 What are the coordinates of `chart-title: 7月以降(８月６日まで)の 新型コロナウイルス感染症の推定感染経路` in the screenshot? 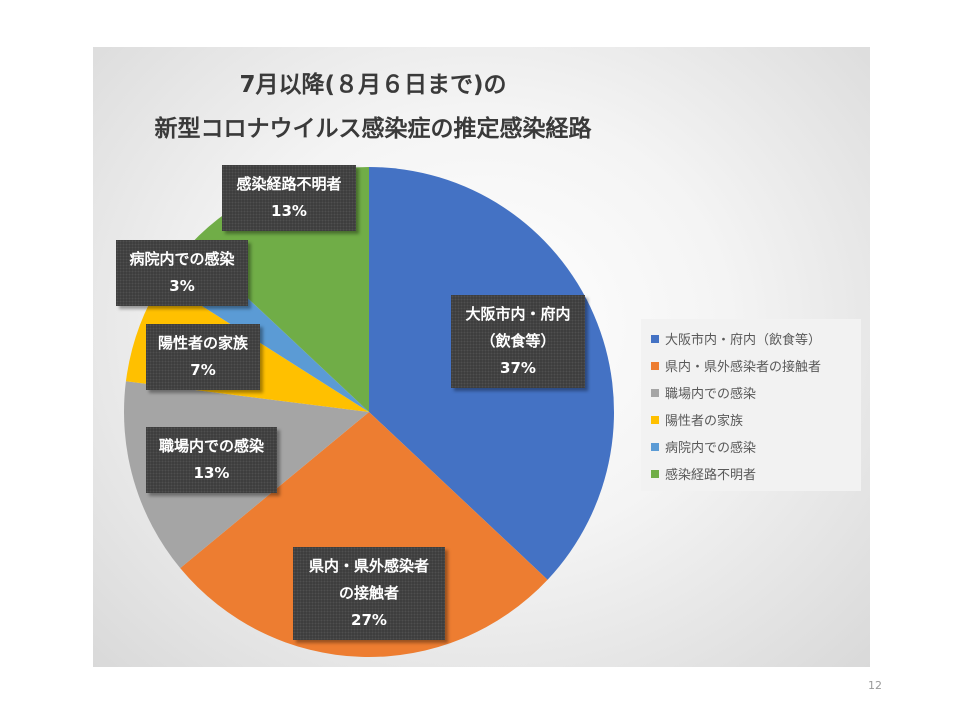 It's located at (373, 107).